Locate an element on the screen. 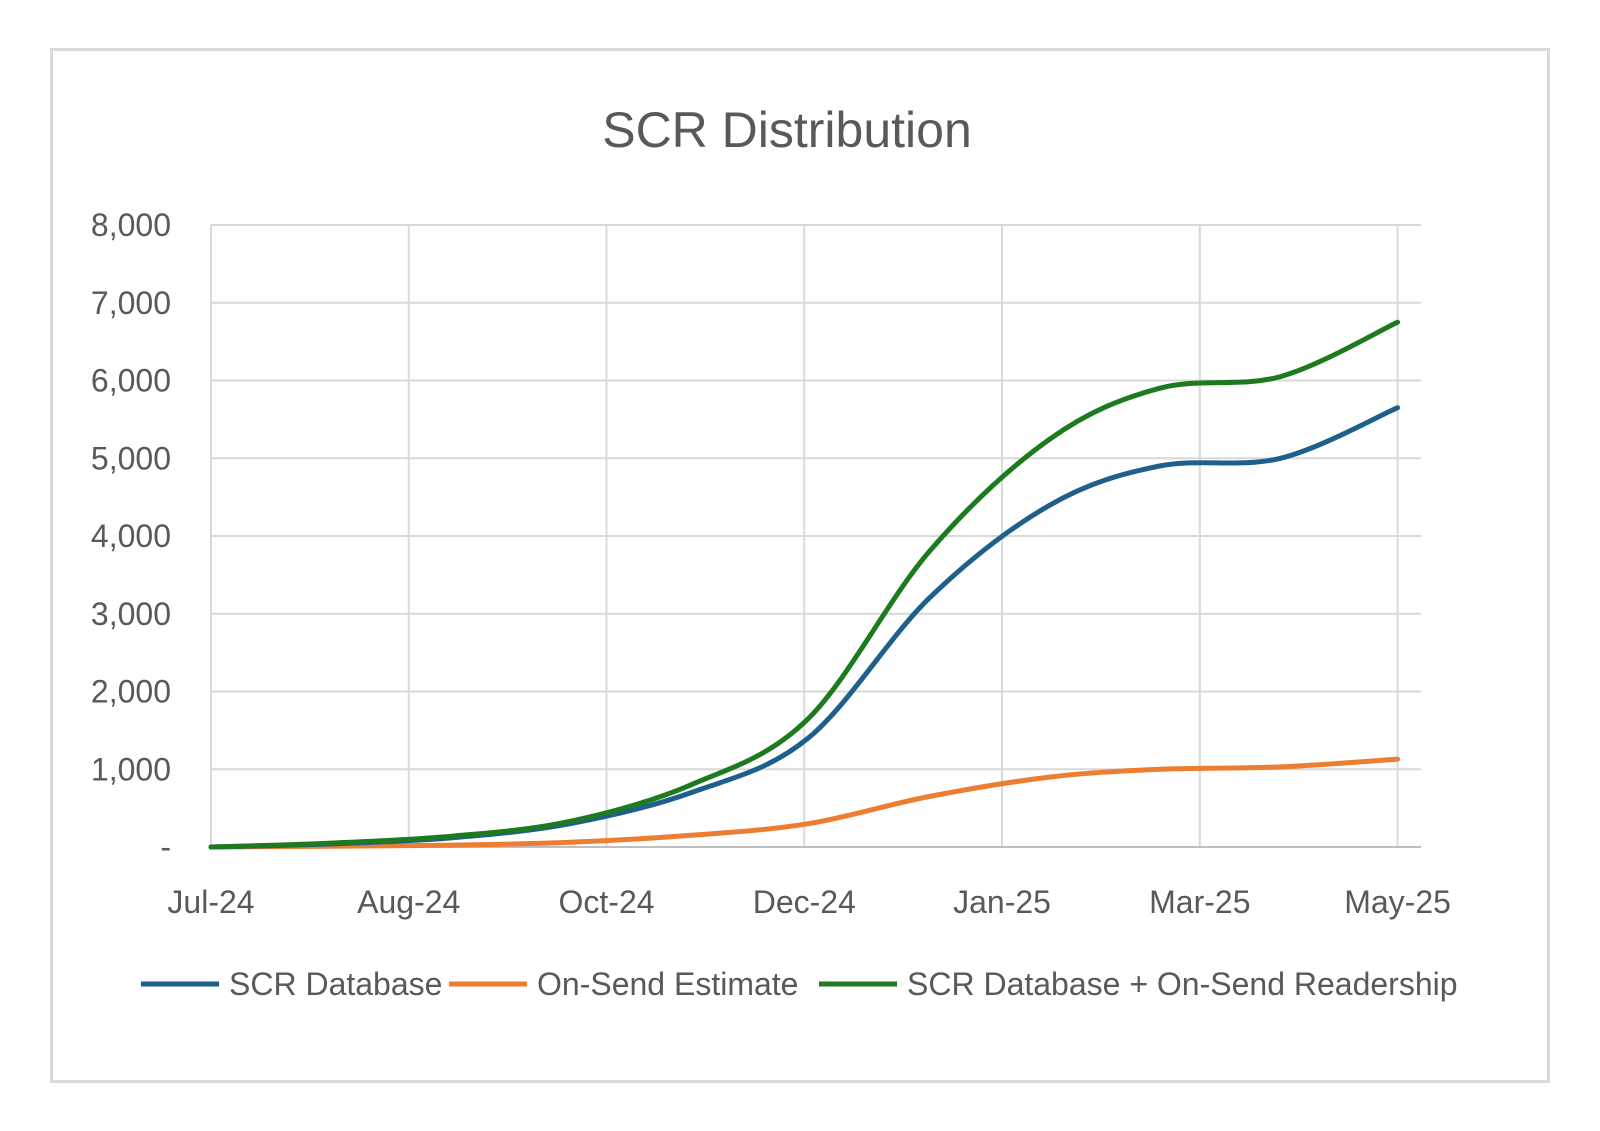 This screenshot has height=1131, width=1600. y-tick-label: 6,000 is located at coordinates (131, 381).